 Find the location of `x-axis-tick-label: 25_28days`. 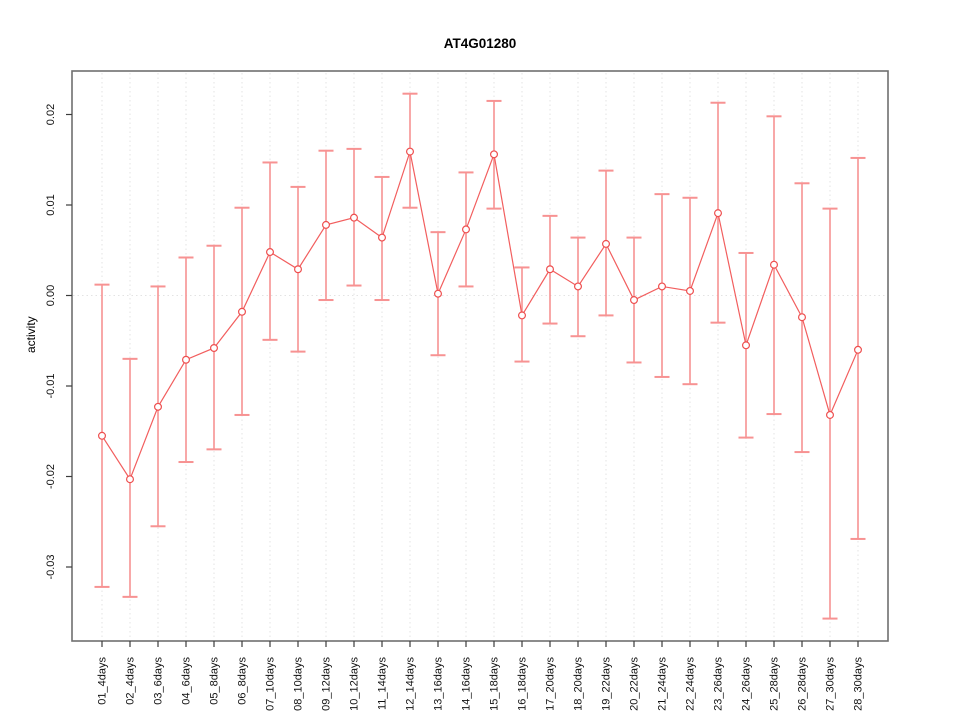

x-axis-tick-label: 25_28days is located at coordinates (775, 684).